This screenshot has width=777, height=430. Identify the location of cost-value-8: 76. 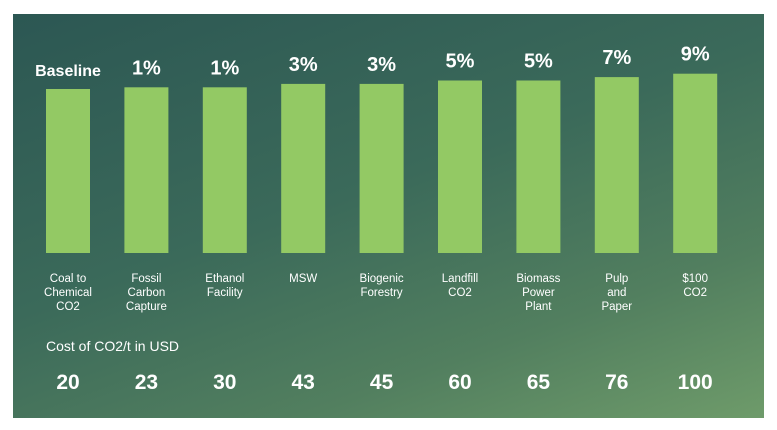
(617, 382).